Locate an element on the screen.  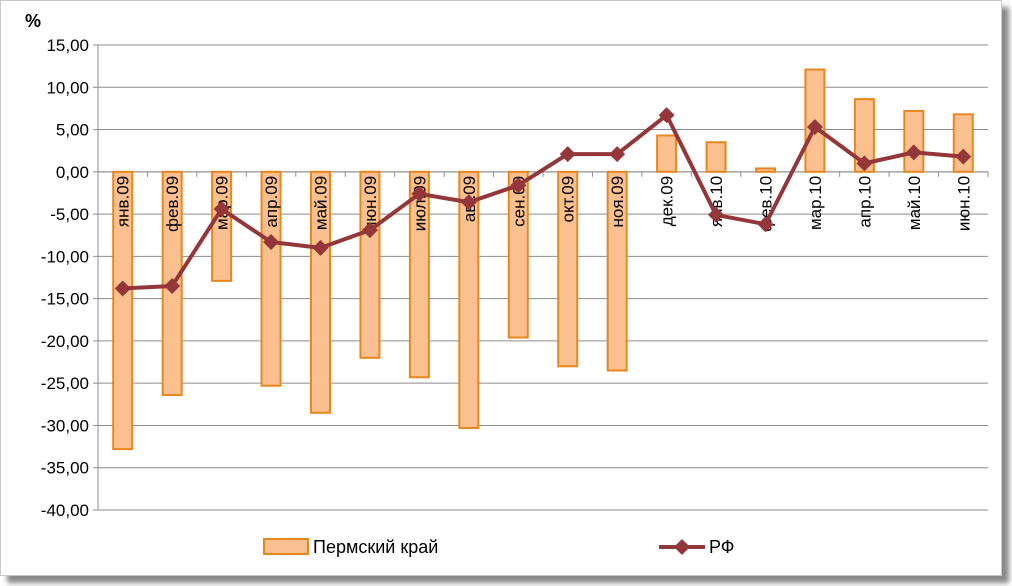
x-category-label: июн.09 is located at coordinates (370, 203).